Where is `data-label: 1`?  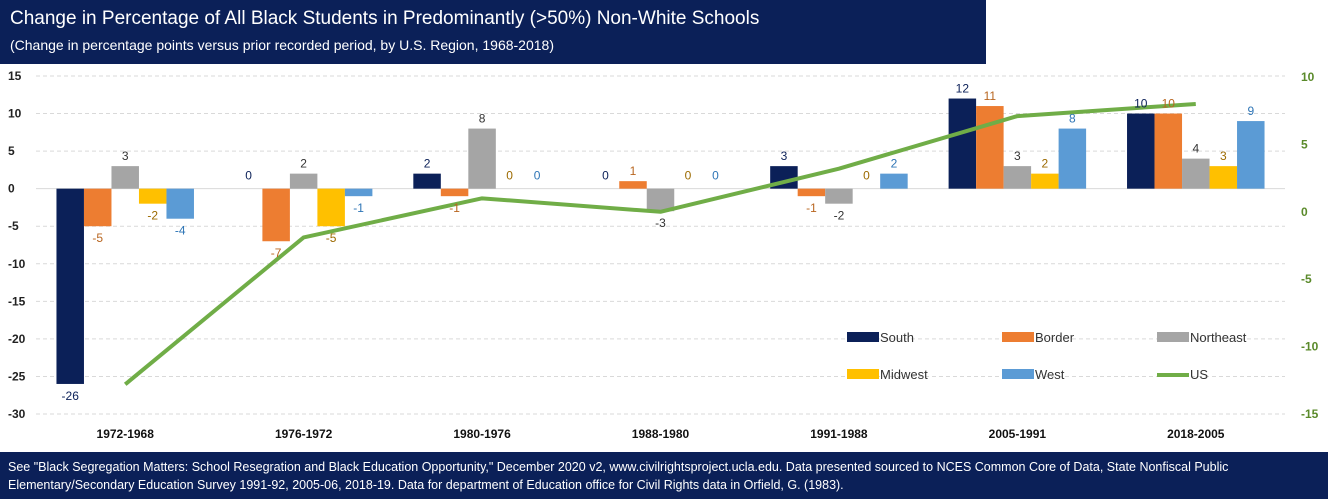
data-label: 1 is located at coordinates (633, 171).